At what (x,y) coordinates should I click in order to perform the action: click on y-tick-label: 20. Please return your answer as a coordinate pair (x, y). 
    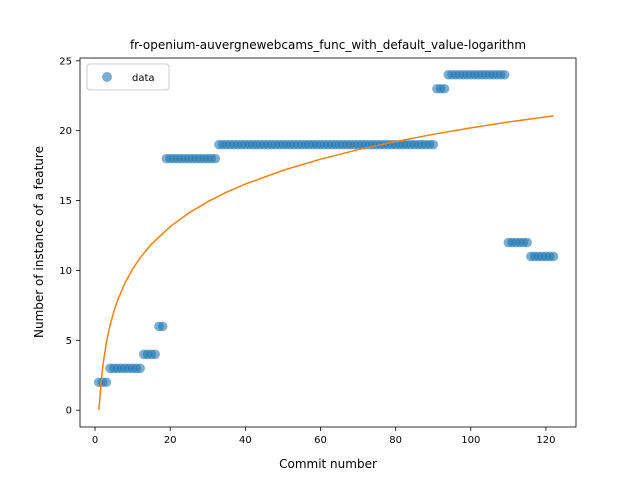
    Looking at the image, I should click on (65, 131).